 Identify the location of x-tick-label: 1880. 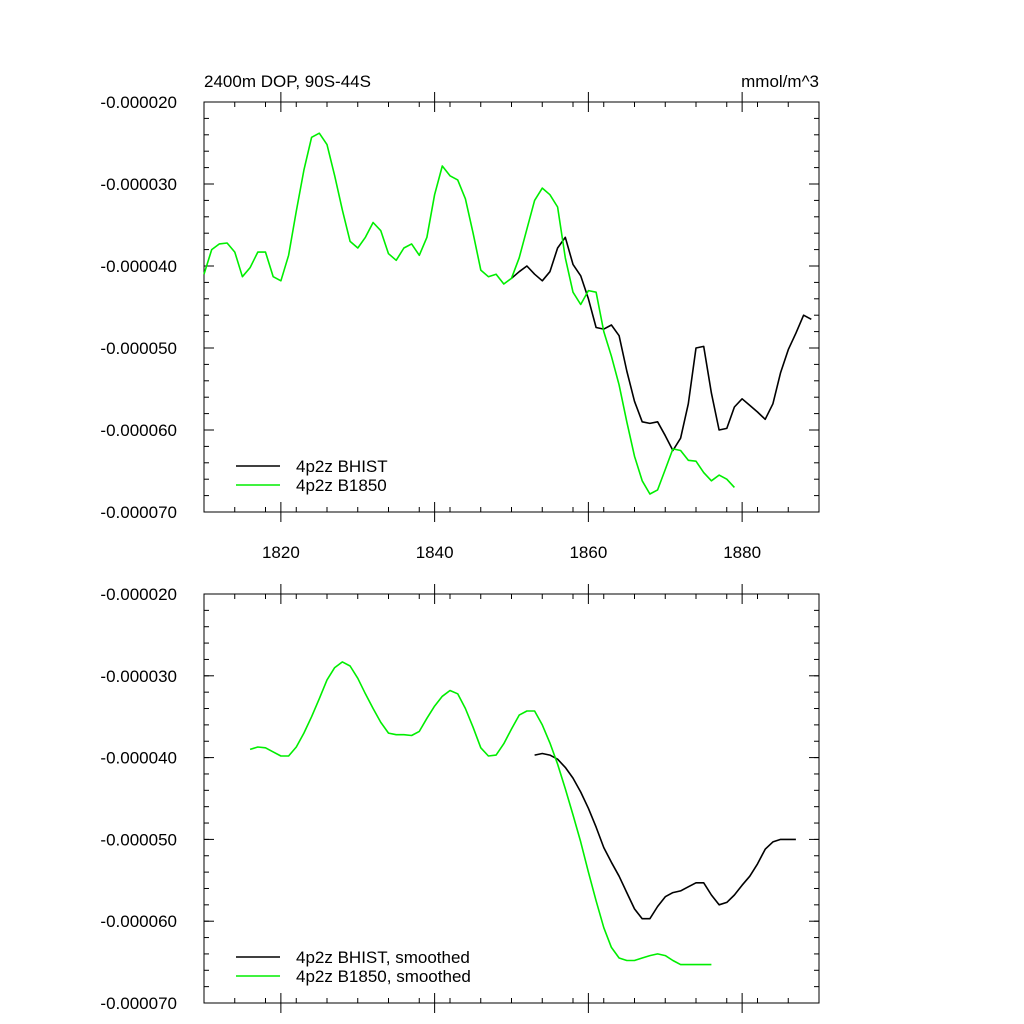
(742, 552).